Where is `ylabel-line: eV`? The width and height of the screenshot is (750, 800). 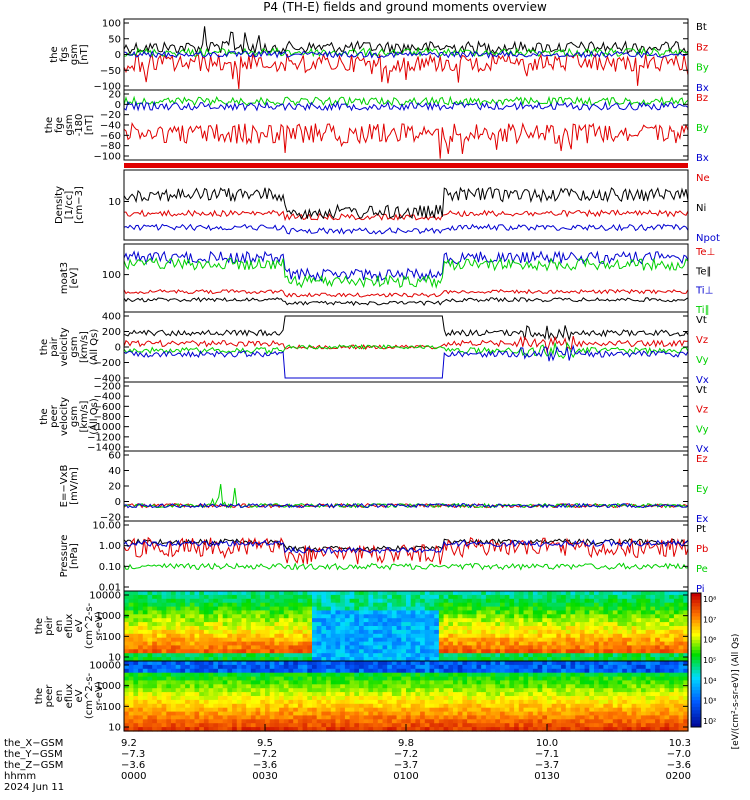
ylabel-line: eV is located at coordinates (79, 695).